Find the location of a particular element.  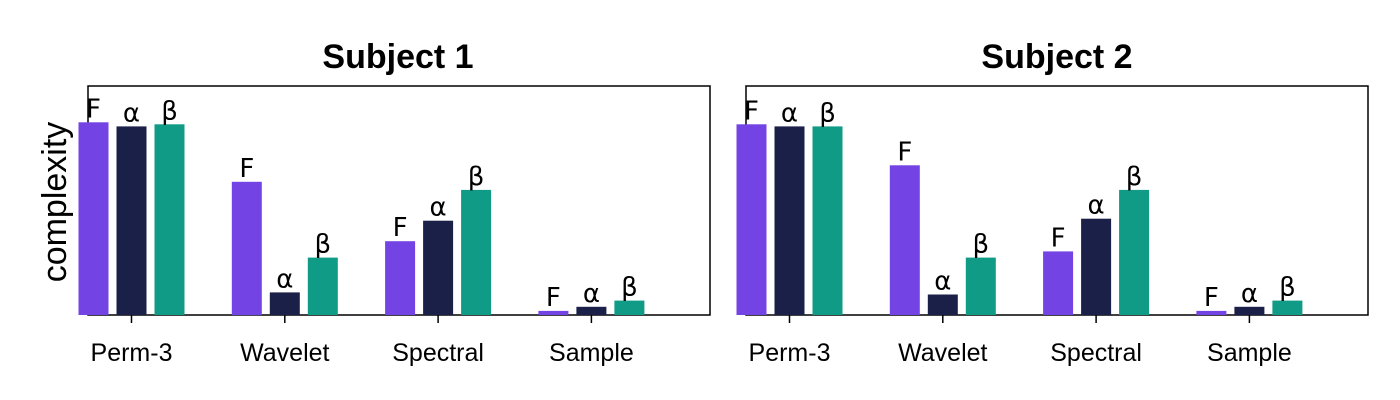

subject-1-x-axis: Perm-3 Wavelet Spectral Sample is located at coordinates (362, 341).